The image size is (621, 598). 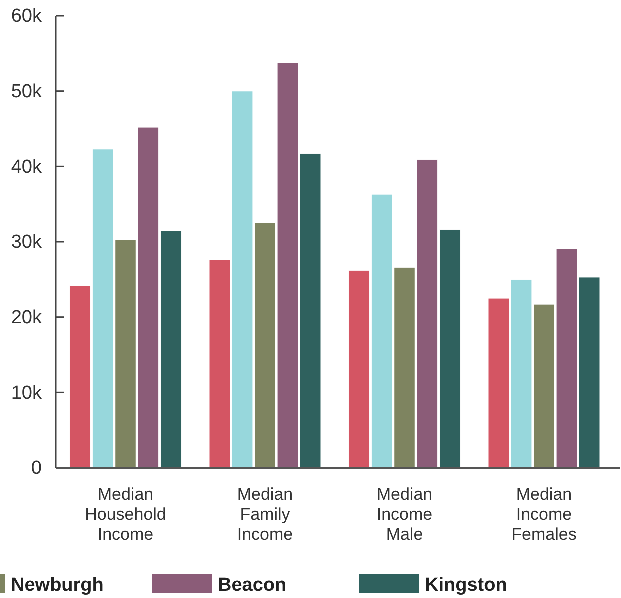 What do you see at coordinates (252, 585) in the screenshot?
I see `legend-label: Beacon` at bounding box center [252, 585].